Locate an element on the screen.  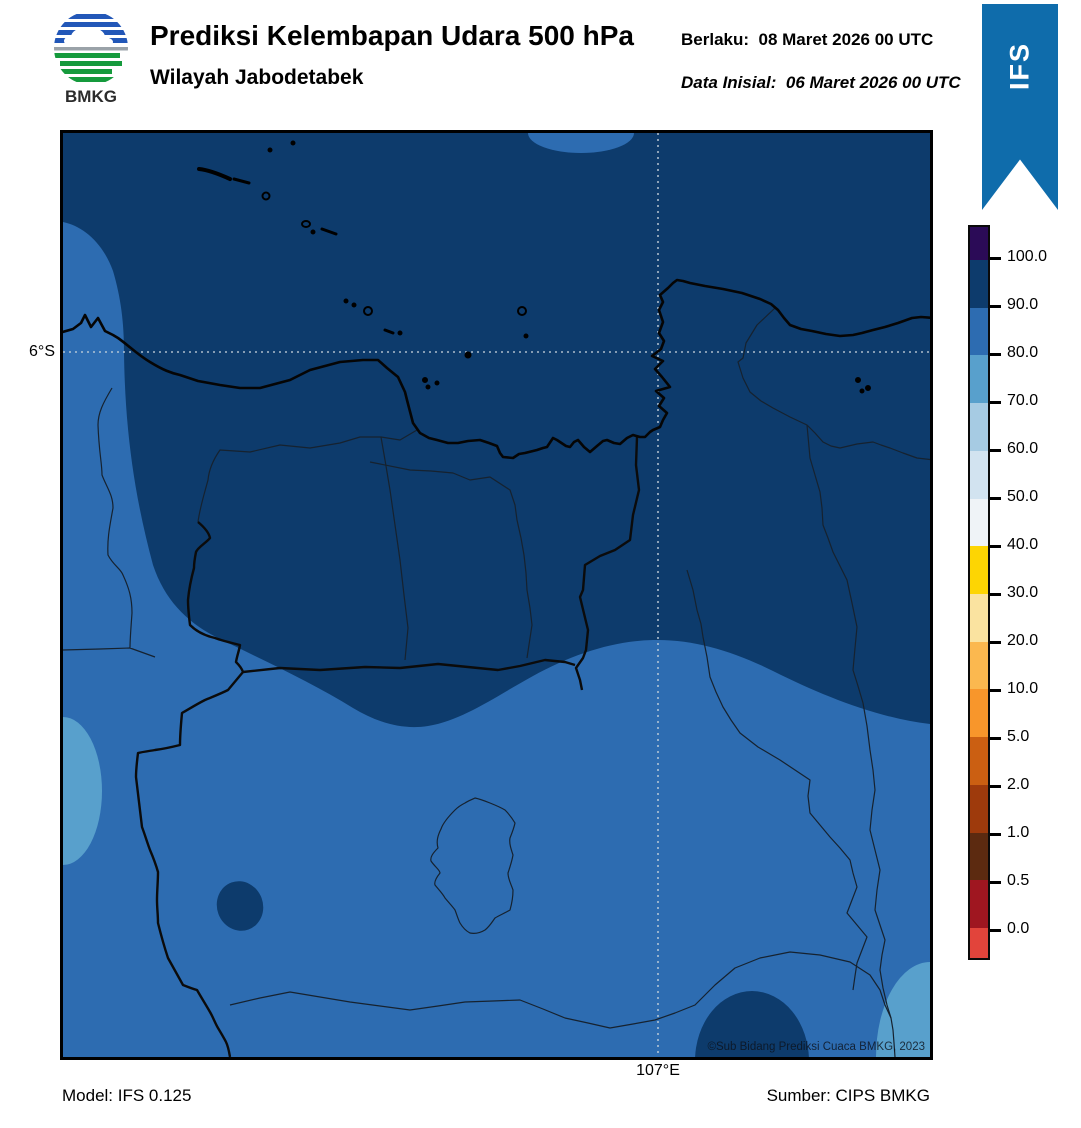
colorbar-tick-label: 10.0 is located at coordinates (1023, 688).